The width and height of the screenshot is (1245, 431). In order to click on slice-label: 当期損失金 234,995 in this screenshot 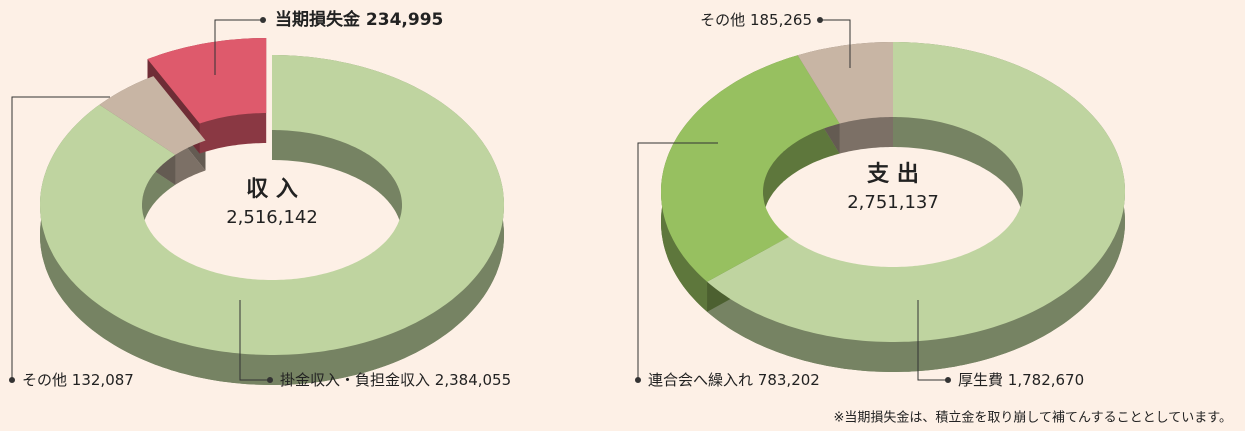, I will do `click(359, 19)`.